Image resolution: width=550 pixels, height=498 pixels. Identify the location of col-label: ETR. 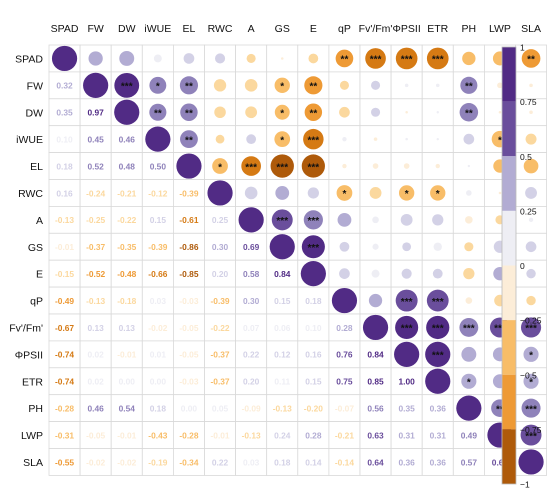
(437, 29).